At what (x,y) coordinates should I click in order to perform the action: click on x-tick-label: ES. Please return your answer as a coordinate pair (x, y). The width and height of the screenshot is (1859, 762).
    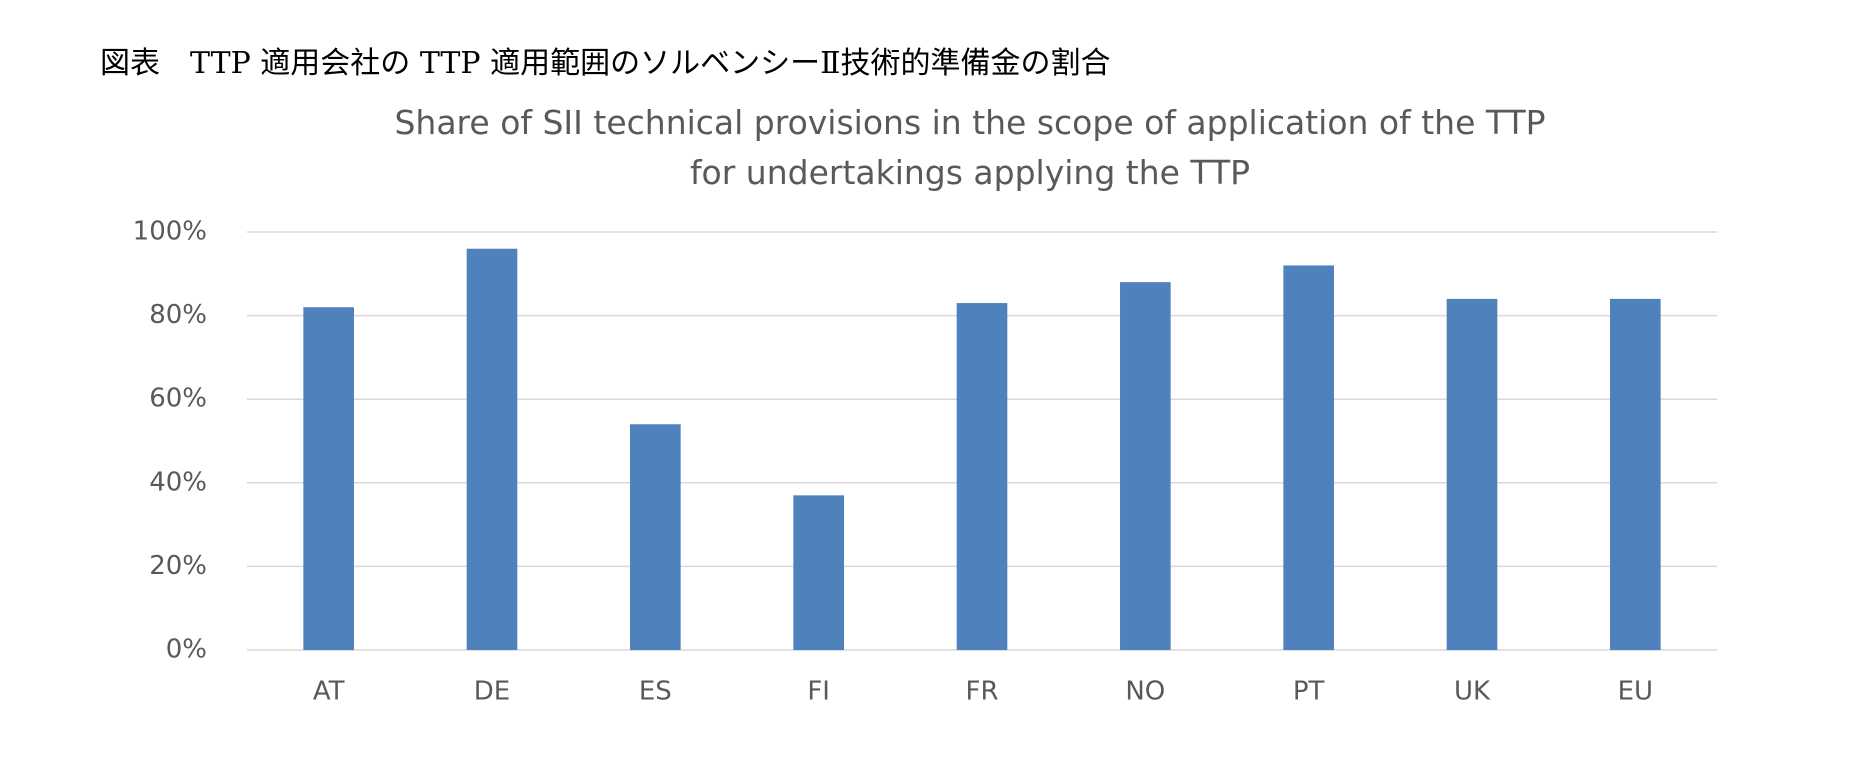
    Looking at the image, I should click on (655, 692).